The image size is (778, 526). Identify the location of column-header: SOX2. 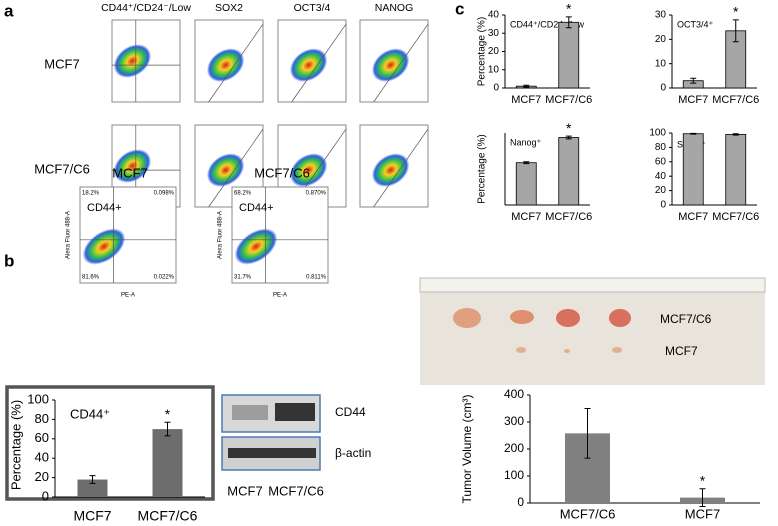
(229, 8).